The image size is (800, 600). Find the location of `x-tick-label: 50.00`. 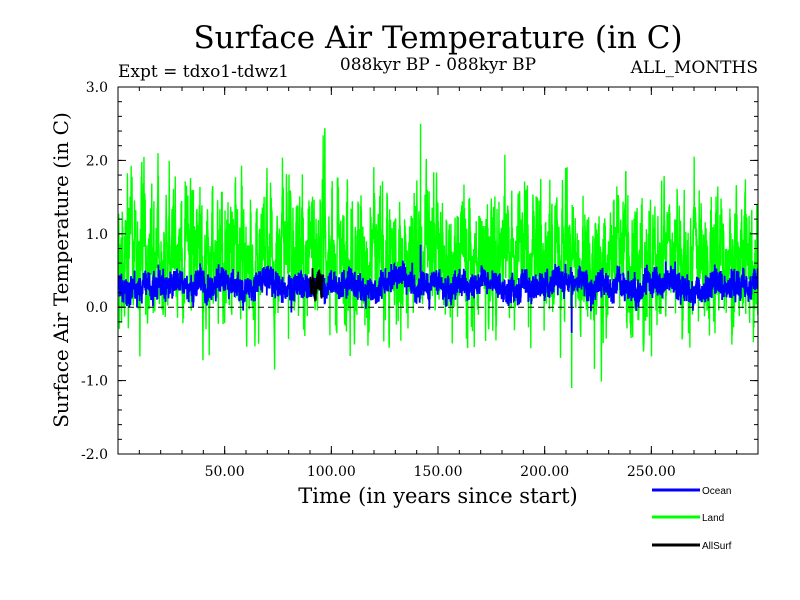

x-tick-label: 50.00 is located at coordinates (225, 472).